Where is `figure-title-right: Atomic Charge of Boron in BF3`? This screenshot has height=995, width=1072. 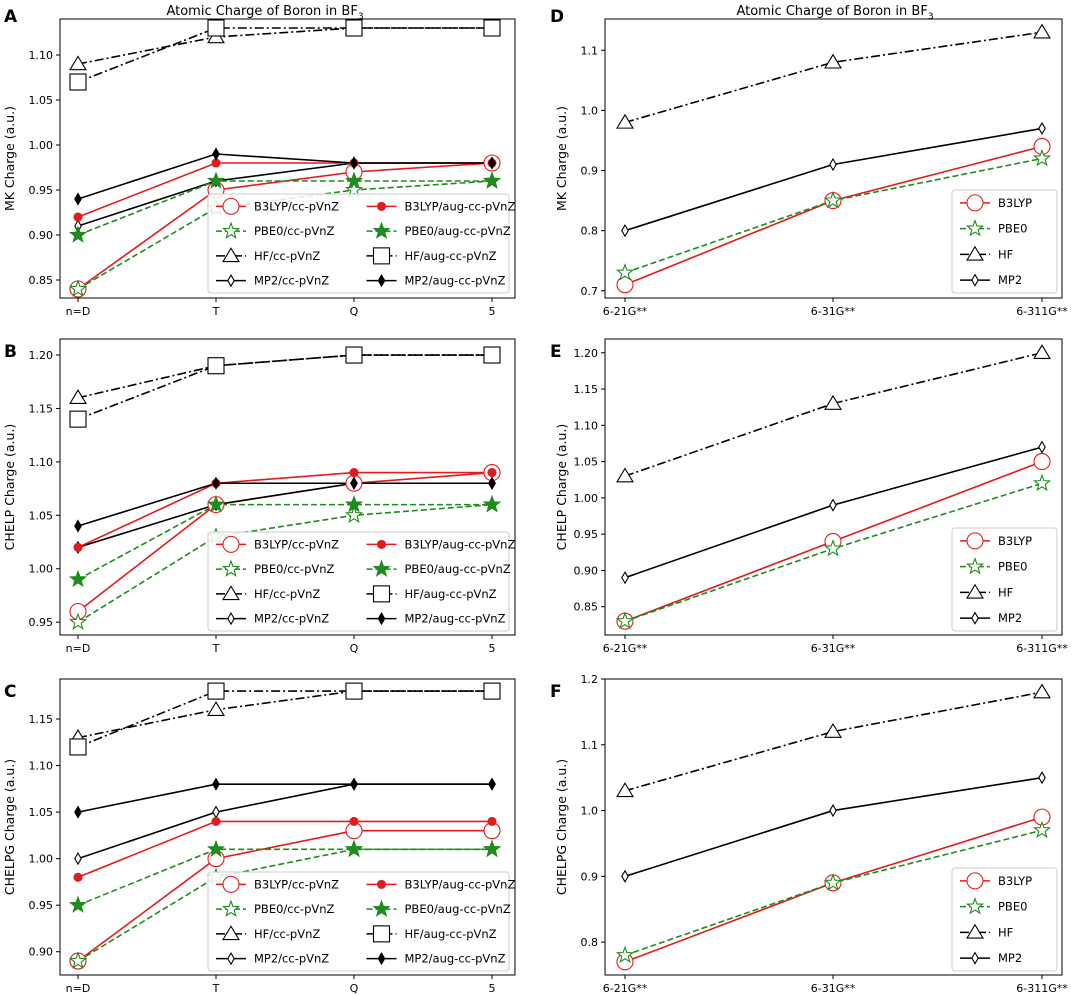
figure-title-right: Atomic Charge of Boron in BF3 is located at coordinates (834, 13).